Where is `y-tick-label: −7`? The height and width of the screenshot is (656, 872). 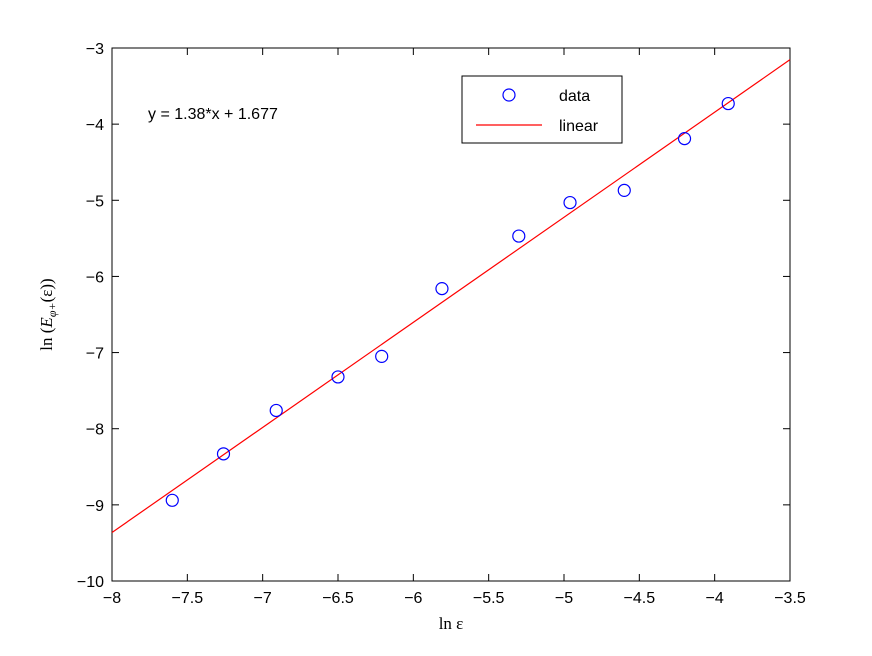 y-tick-label: −7 is located at coordinates (95, 354).